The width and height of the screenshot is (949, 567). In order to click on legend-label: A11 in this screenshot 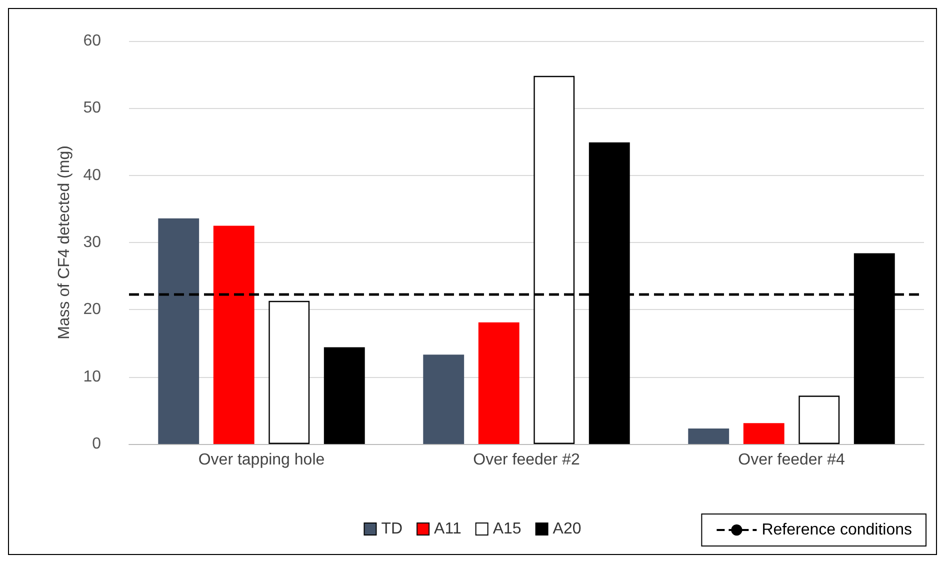, I will do `click(448, 529)`.